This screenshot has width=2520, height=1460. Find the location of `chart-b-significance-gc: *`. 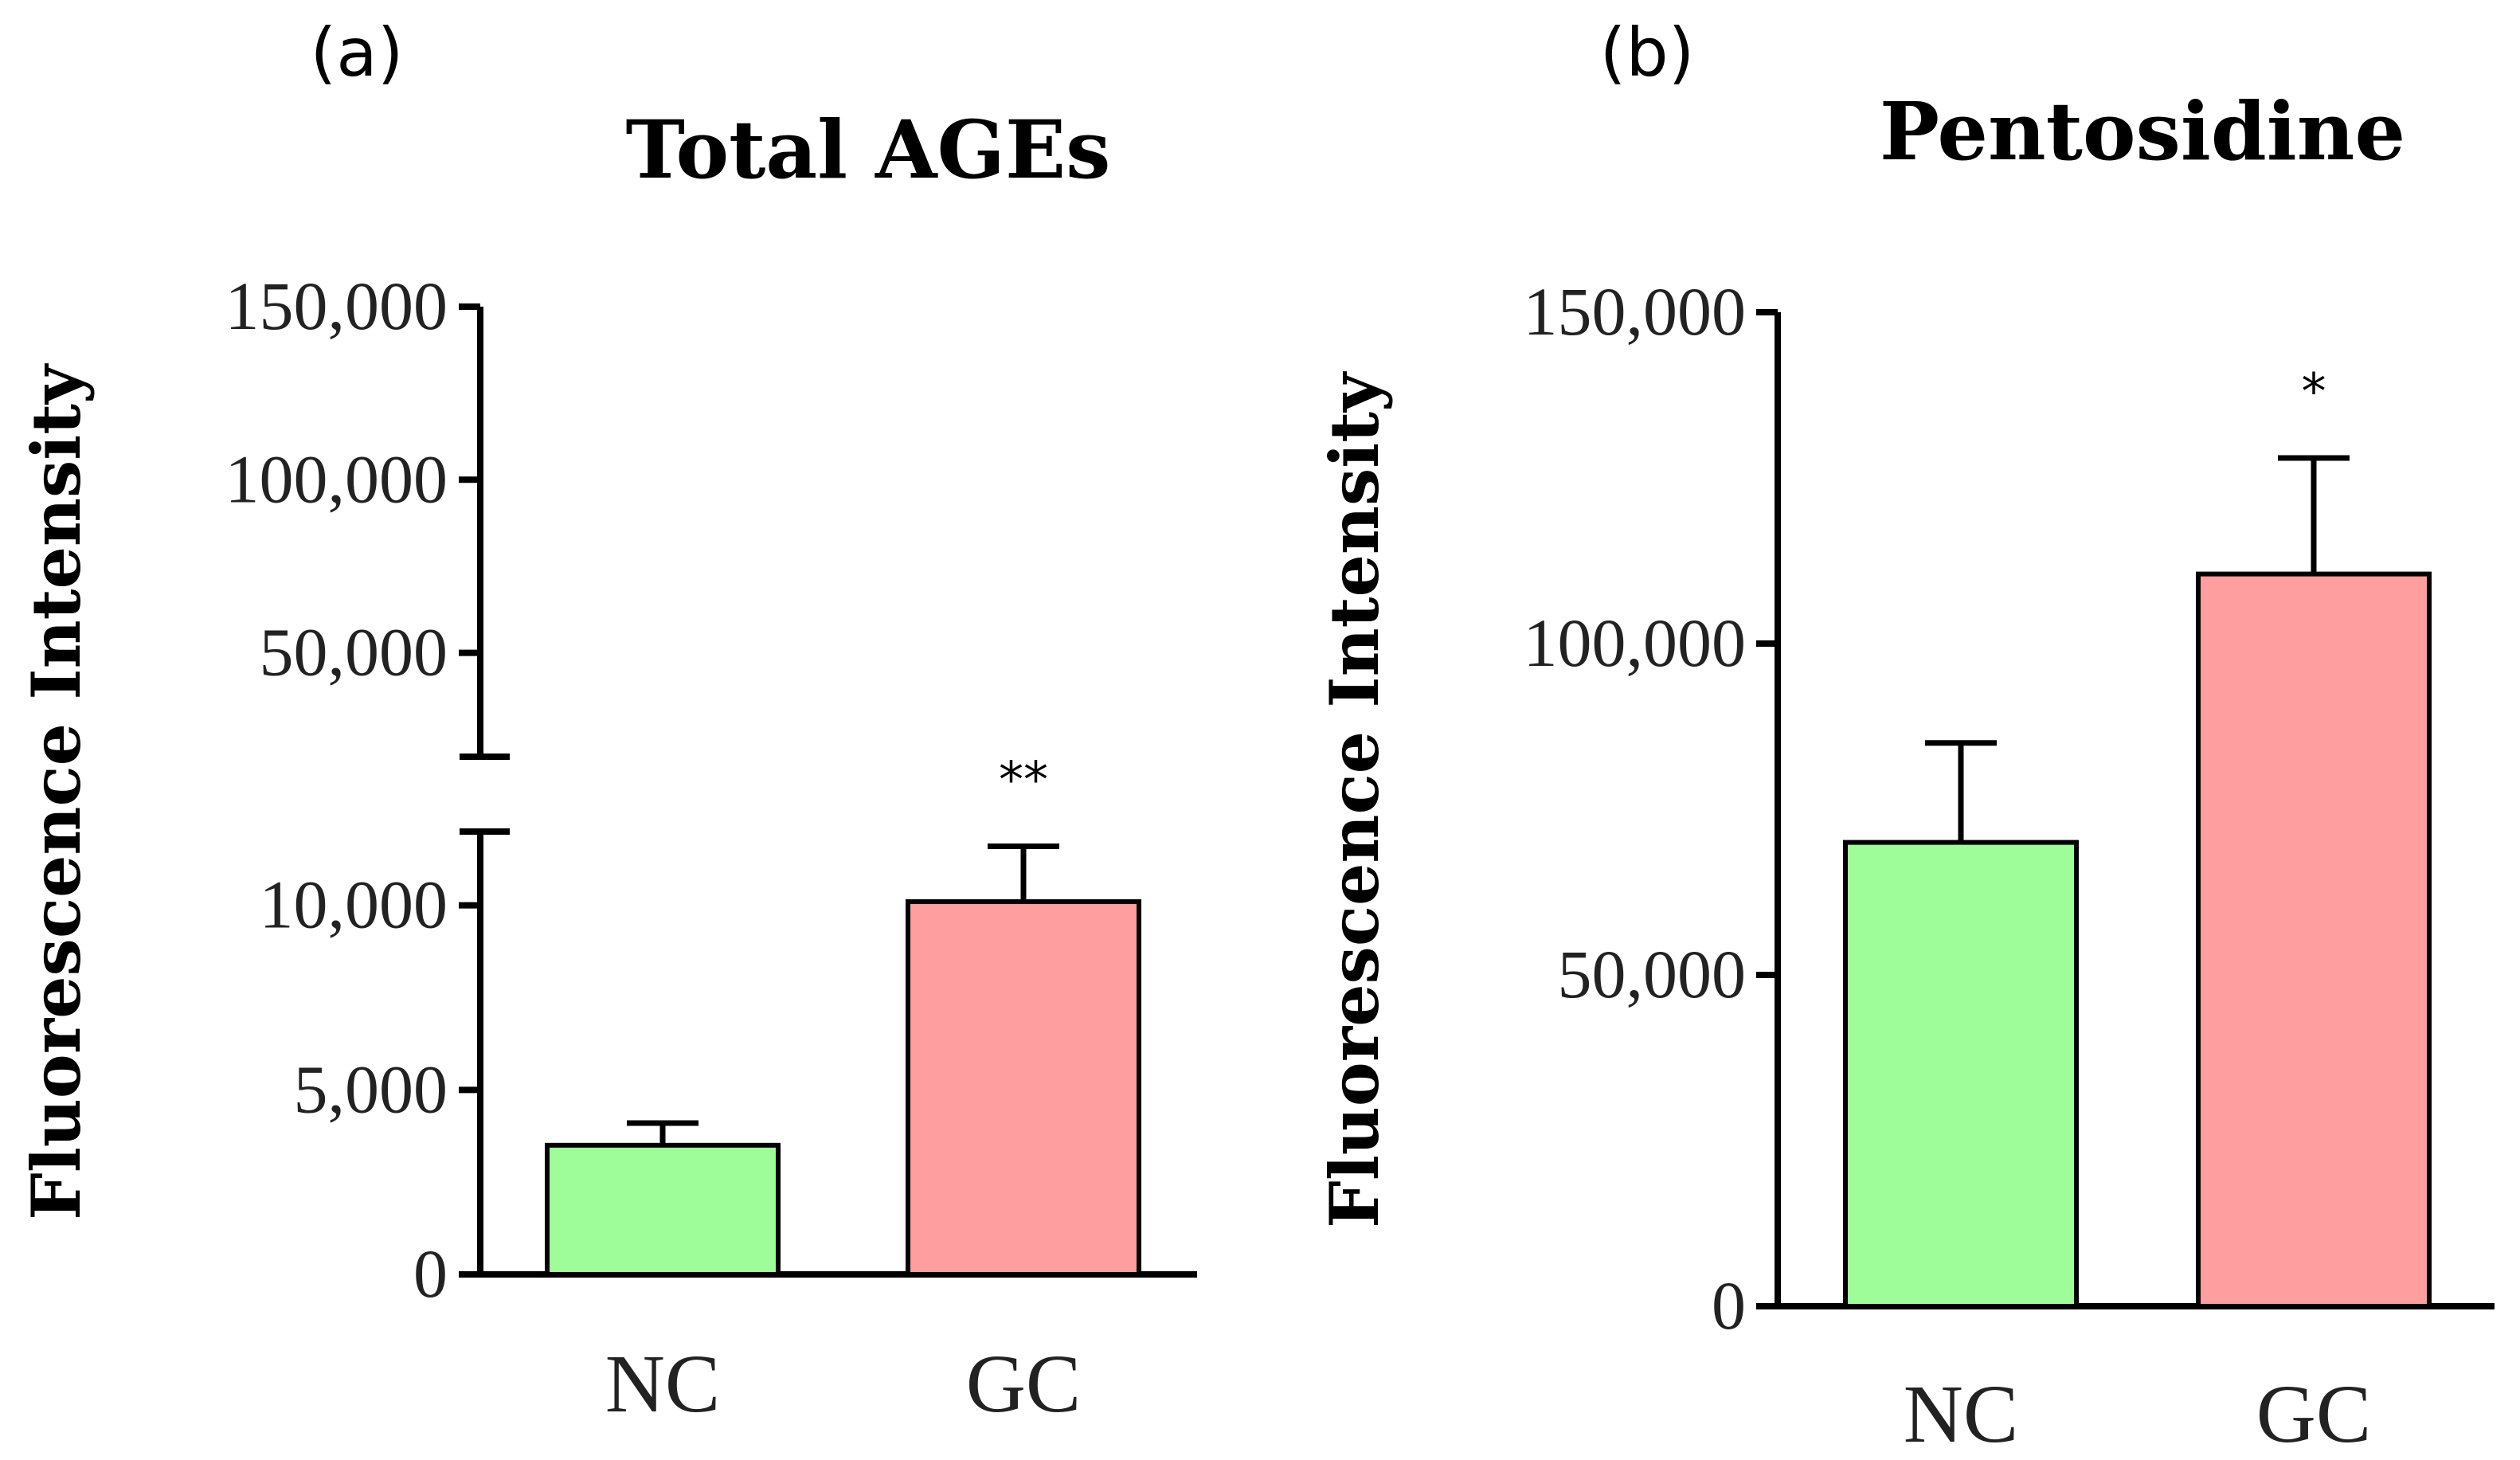

chart-b-significance-gc: * is located at coordinates (2314, 391).